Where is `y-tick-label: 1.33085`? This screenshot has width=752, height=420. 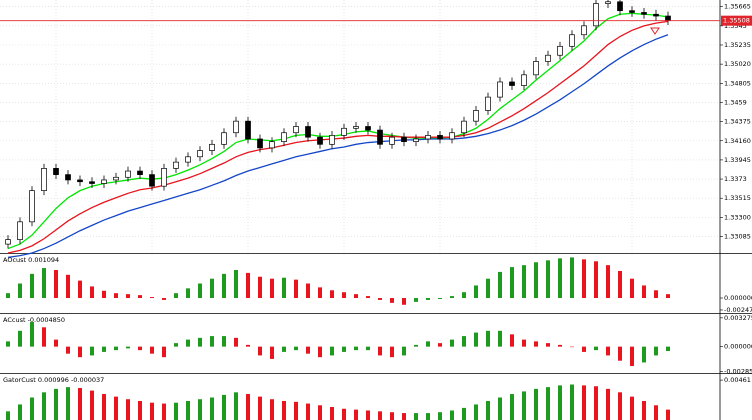 y-tick-label: 1.33085 is located at coordinates (737, 237).